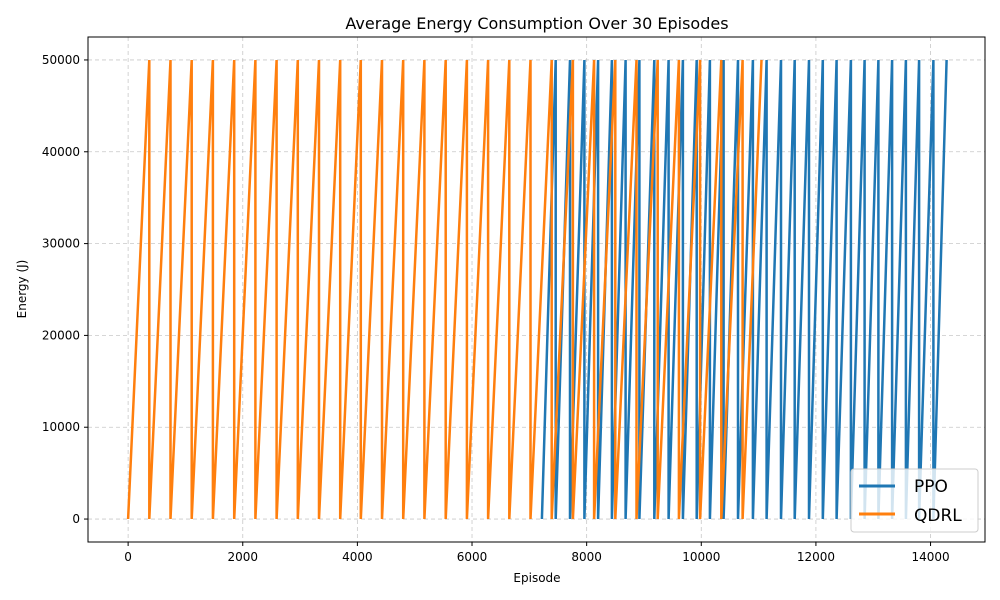  I want to click on legend-label-qdrl: QDRL, so click(938, 516).